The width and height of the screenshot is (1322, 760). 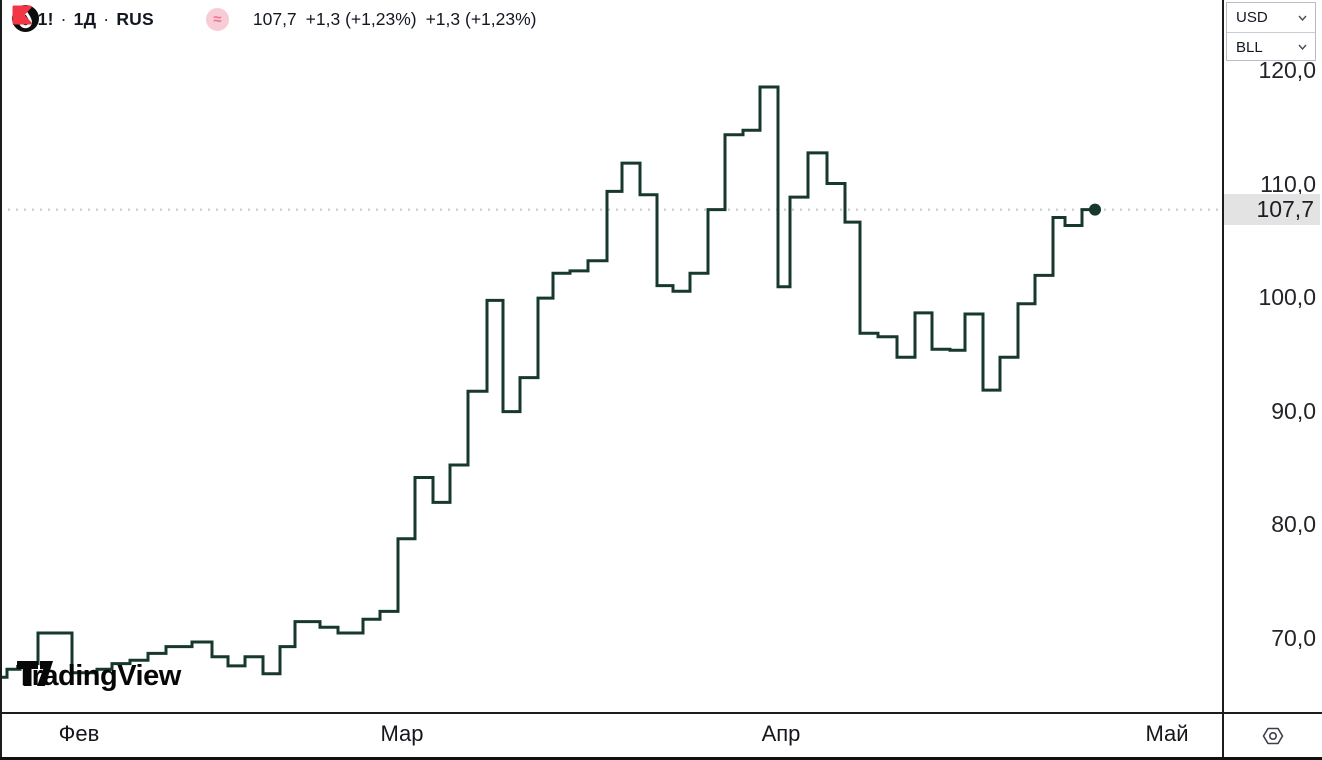 What do you see at coordinates (781, 733) in the screenshot?
I see `month-tick-label: Апр` at bounding box center [781, 733].